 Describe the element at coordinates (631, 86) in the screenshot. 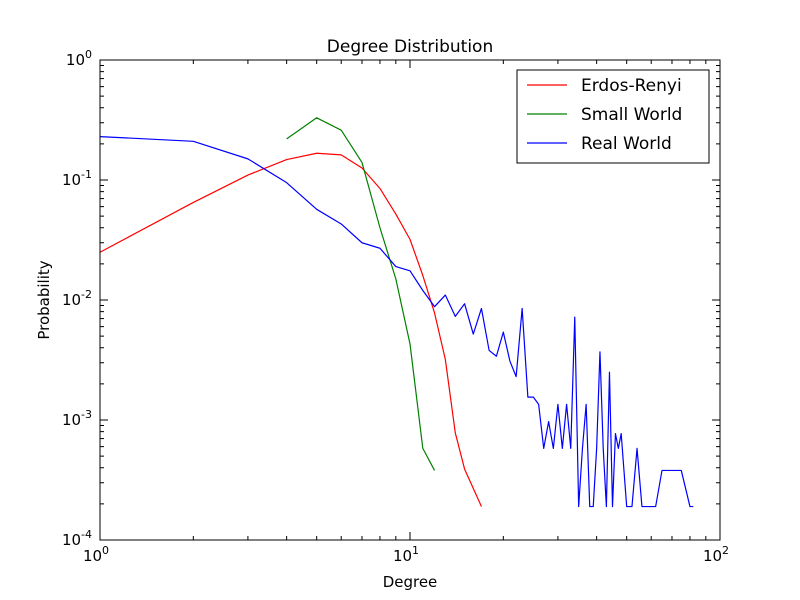

I see `legend-label: Erdos-Renyi` at that location.